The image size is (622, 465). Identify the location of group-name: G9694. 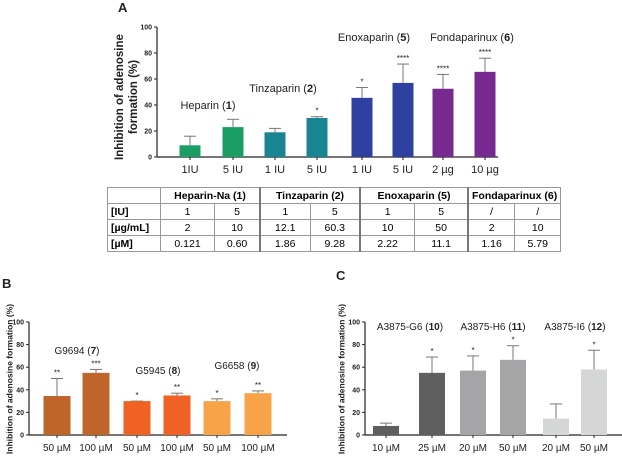
(69, 351).